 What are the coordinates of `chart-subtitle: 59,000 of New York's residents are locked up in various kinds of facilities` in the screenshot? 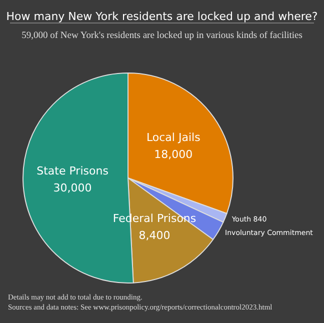 It's located at (162, 36).